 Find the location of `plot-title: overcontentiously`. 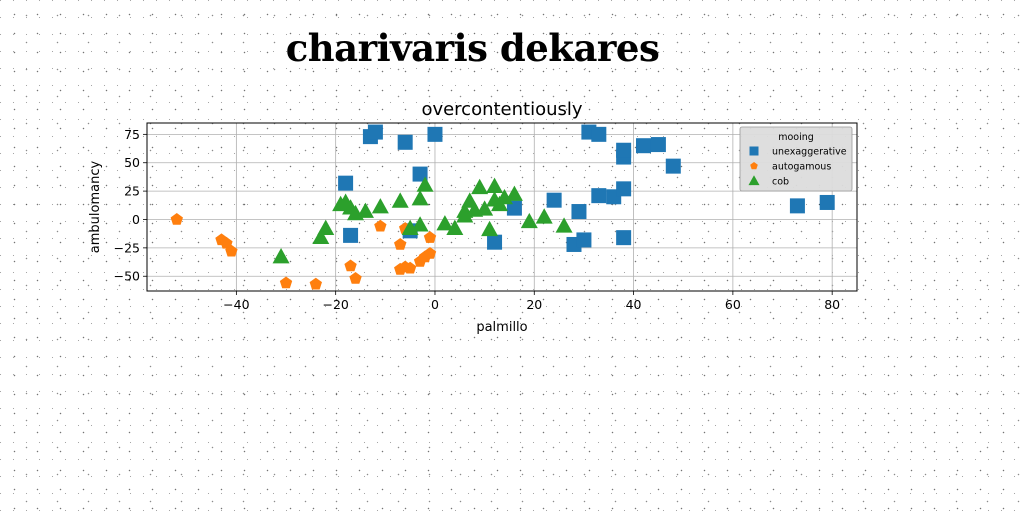

plot-title: overcontentiously is located at coordinates (501, 109).